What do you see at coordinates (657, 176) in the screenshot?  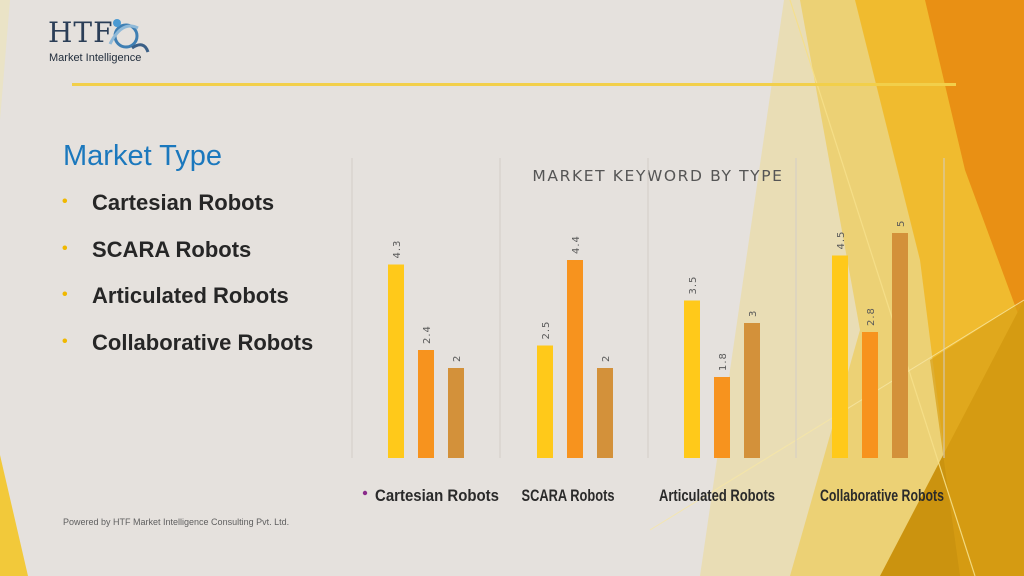 I see `chart-title: MARKET KEYWORD BY TYPE` at bounding box center [657, 176].